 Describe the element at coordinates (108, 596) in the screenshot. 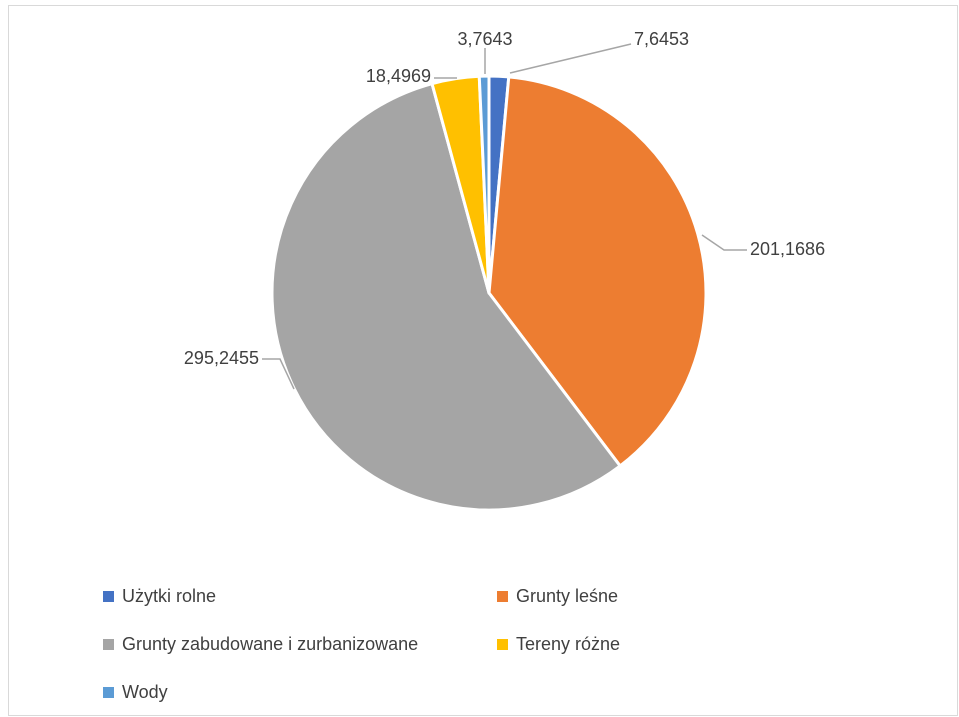

I see `legend-swatch-uzytki-rolne` at that location.